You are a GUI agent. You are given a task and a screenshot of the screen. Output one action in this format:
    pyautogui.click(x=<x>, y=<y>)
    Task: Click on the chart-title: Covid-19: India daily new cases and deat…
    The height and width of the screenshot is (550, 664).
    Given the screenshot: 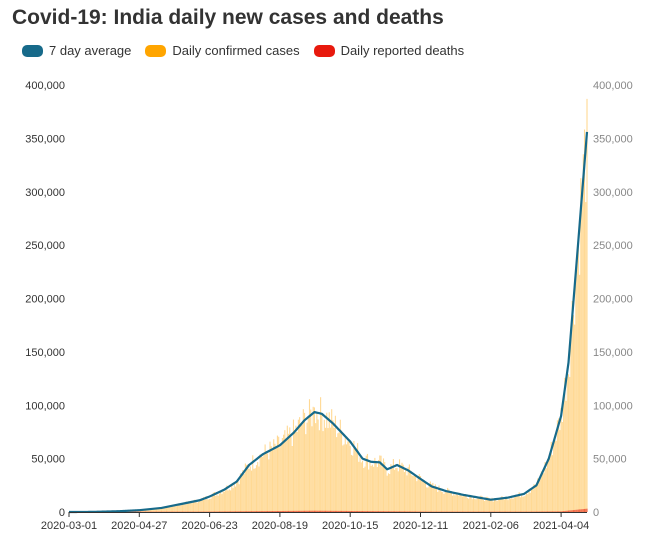 What is the action you would take?
    pyautogui.click(x=228, y=17)
    